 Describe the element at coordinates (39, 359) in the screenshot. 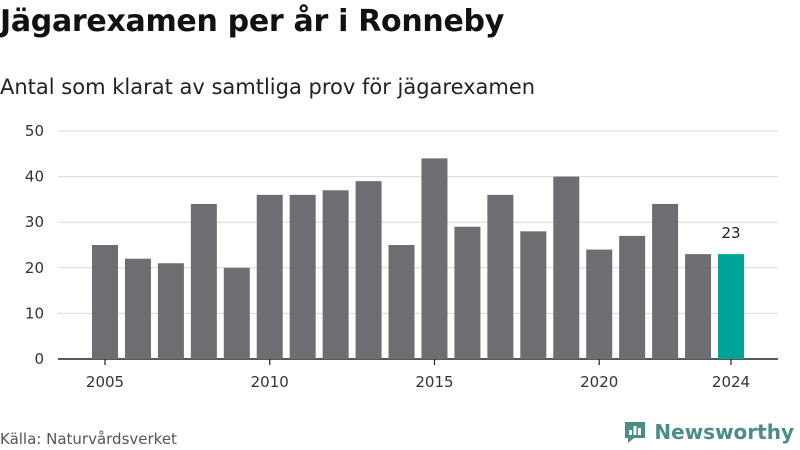

I see `y-tick-label: 0` at that location.